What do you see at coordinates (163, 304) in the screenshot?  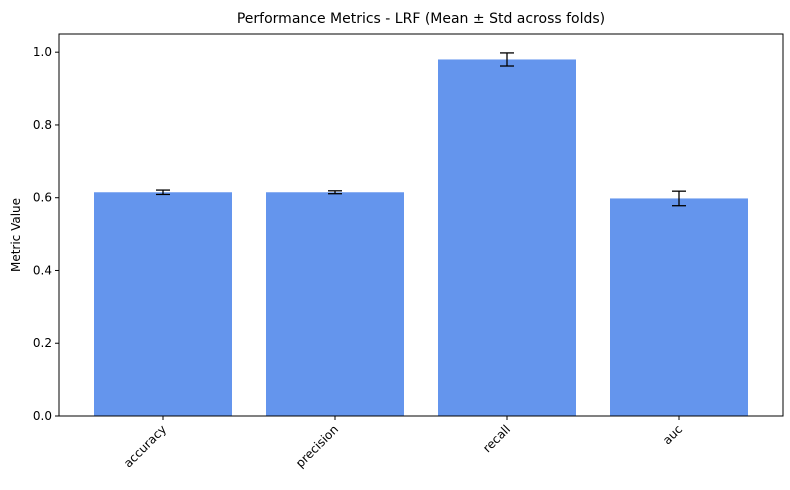 I see `bar-accuracy` at bounding box center [163, 304].